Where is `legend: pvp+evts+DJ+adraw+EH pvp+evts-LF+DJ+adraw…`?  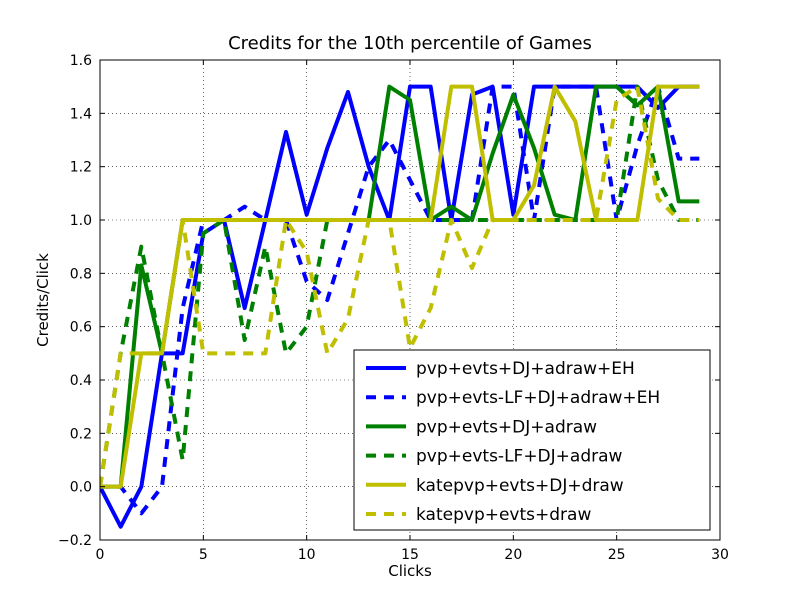
legend: pvp+evts+DJ+adraw+EH pvp+evts-LF+DJ+adraw… is located at coordinates (532, 440).